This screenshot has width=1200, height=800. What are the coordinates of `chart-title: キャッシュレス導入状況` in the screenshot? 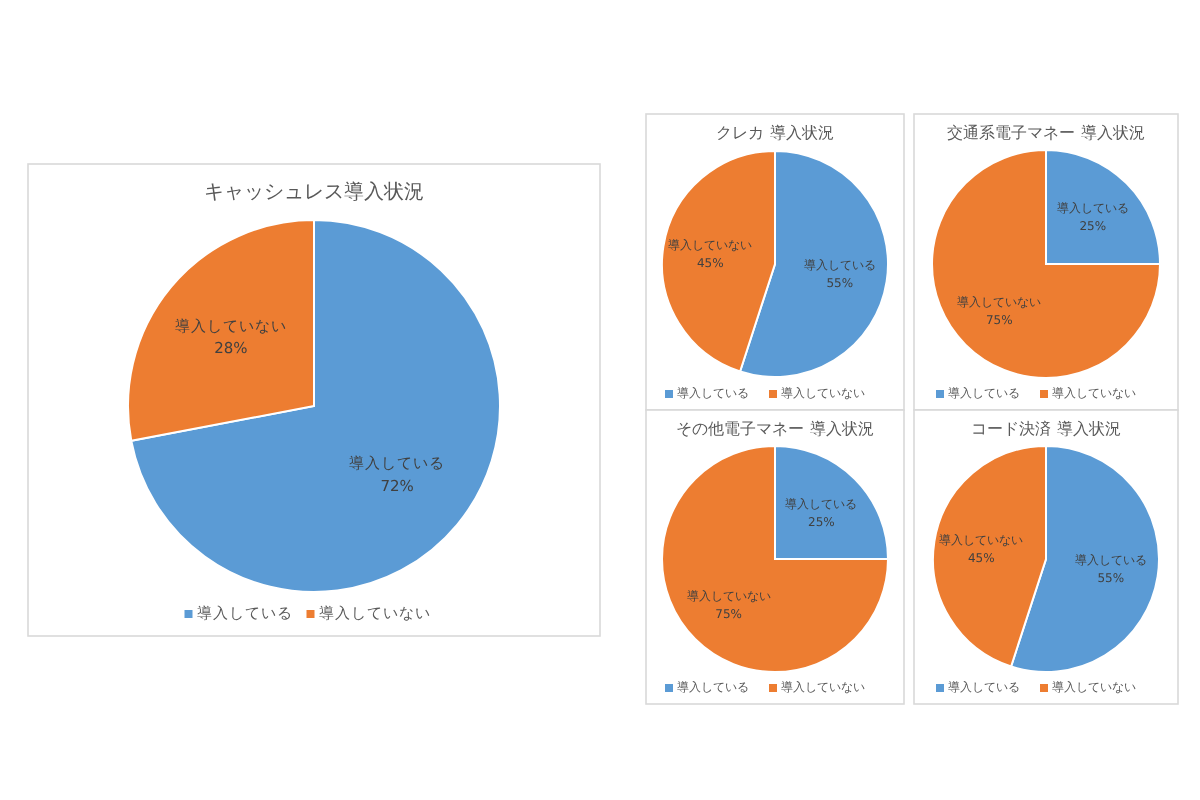 It's located at (314, 192).